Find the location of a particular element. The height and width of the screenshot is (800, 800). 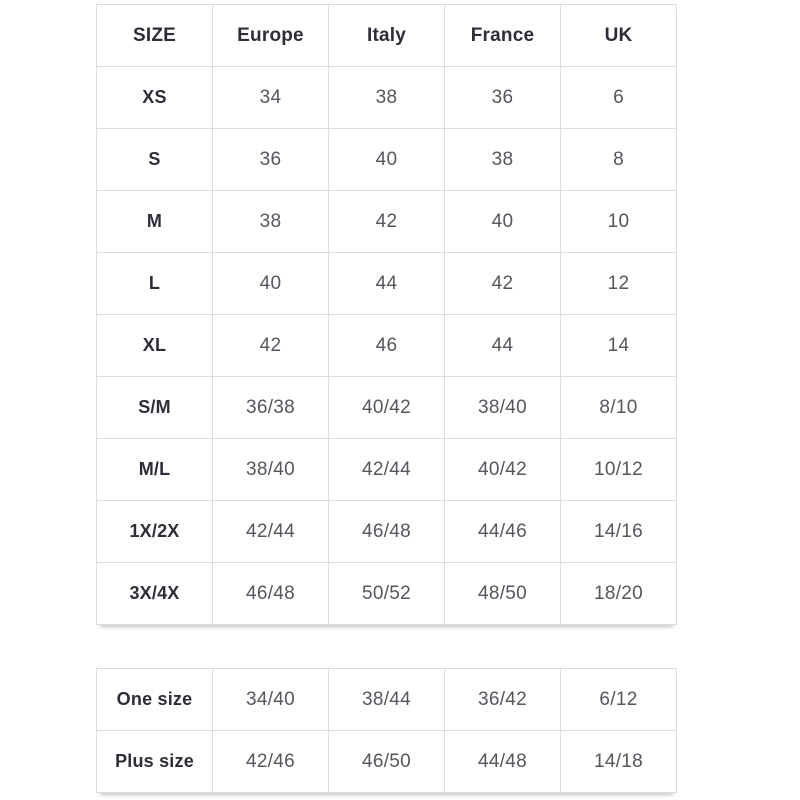

value-cell-italy: 50/52 is located at coordinates (386, 593).